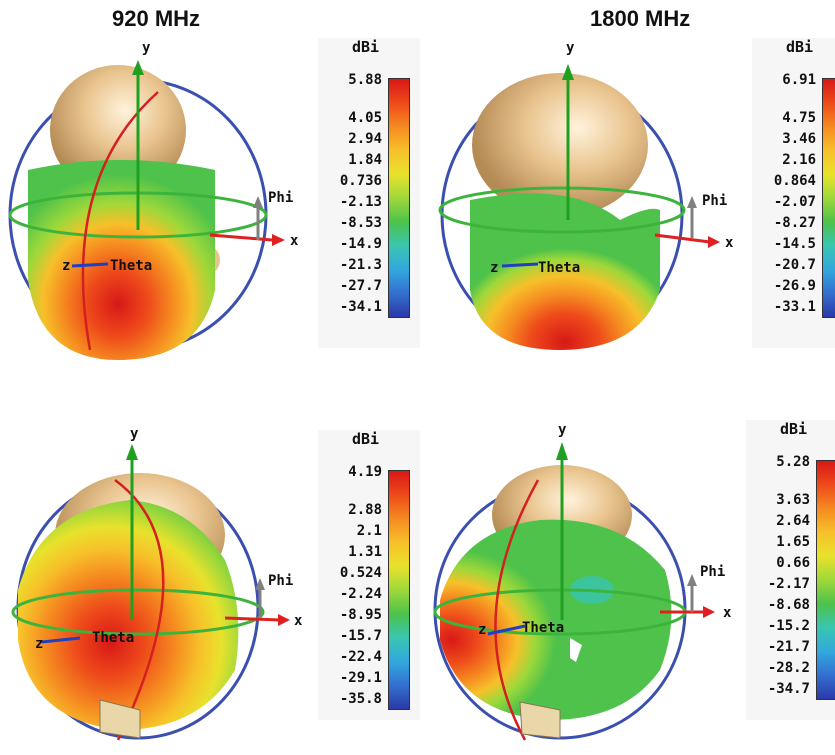 This screenshot has width=835, height=755. What do you see at coordinates (365, 80) in the screenshot?
I see `legend-tick-label: 5.88` at bounding box center [365, 80].